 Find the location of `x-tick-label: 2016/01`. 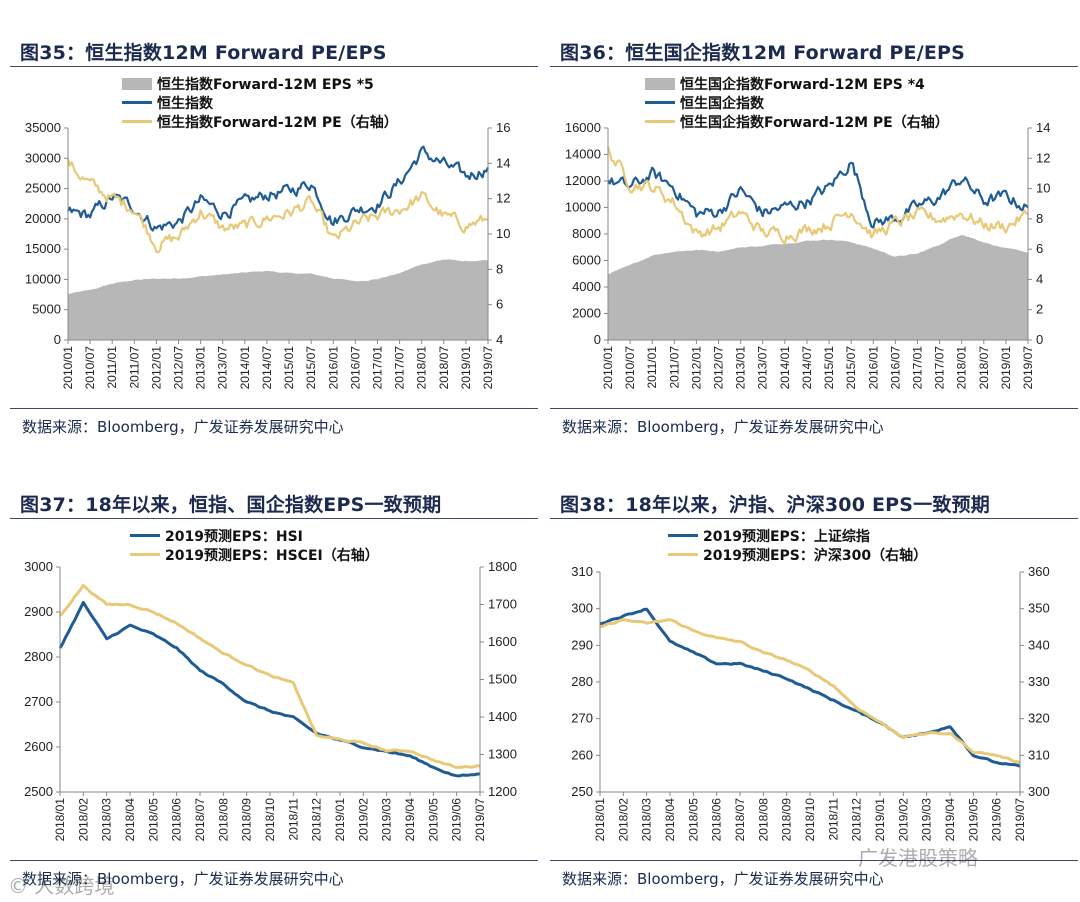

x-tick-label: 2016/01 is located at coordinates (873, 368).